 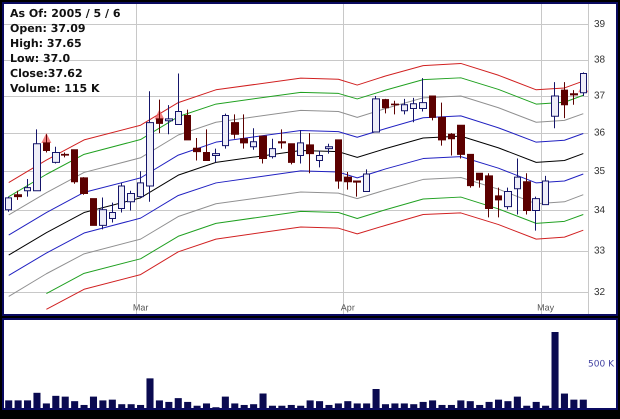 What do you see at coordinates (46, 43) in the screenshot?
I see `annotation: High: 37.65` at bounding box center [46, 43].